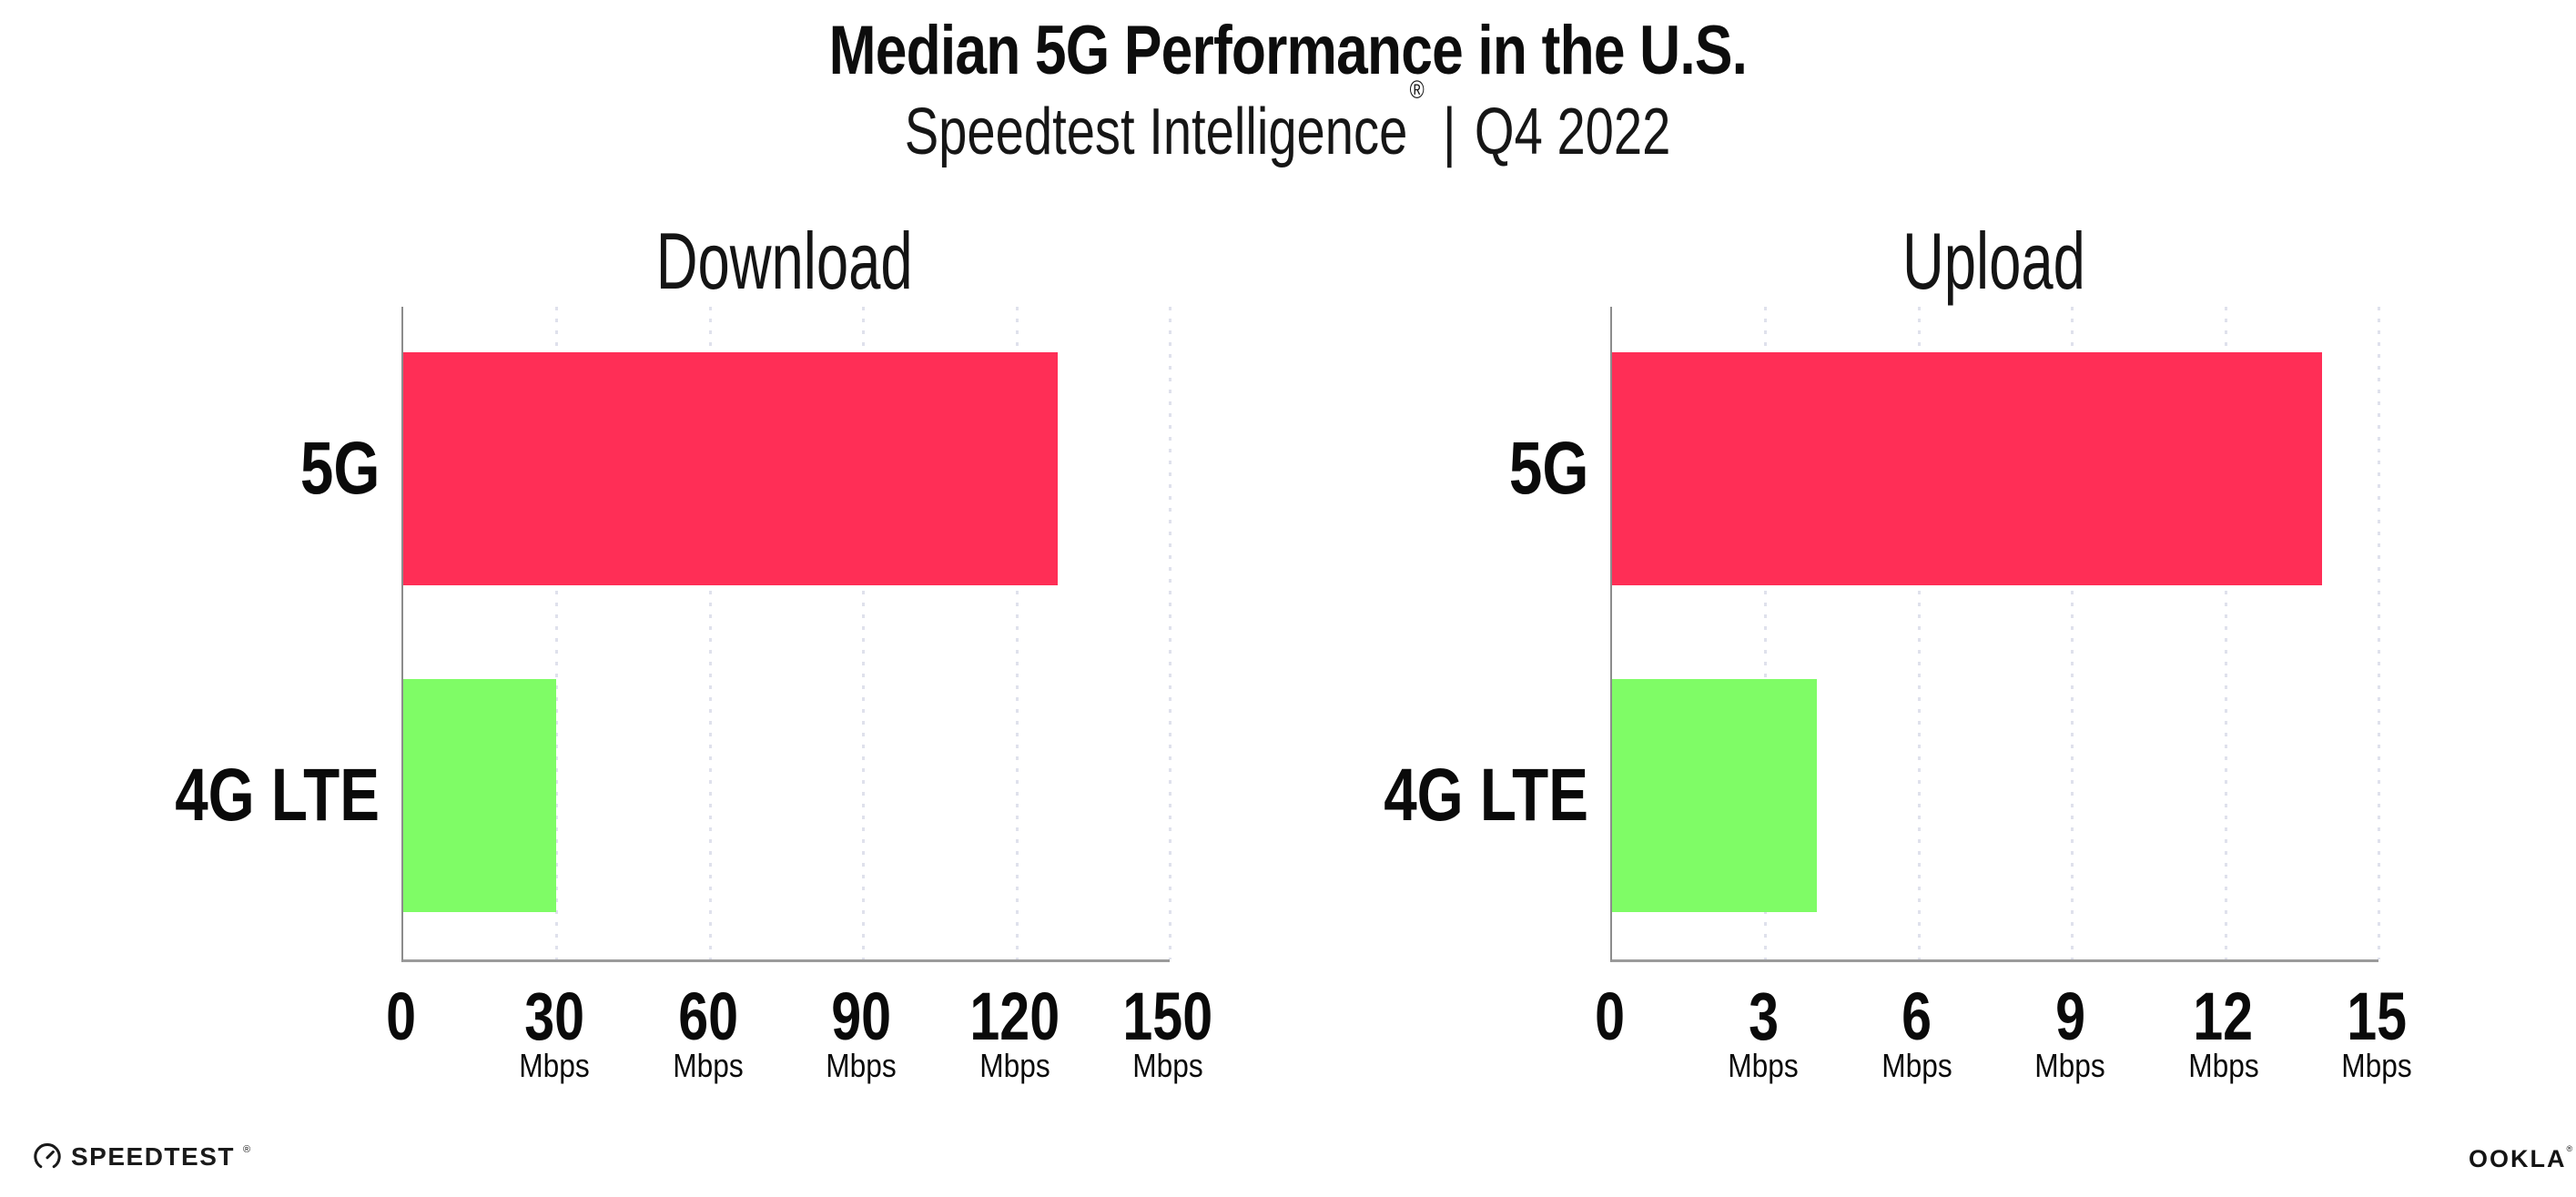 The image size is (2576, 1197). I want to click on tick-label-text: 30, so click(554, 1017).